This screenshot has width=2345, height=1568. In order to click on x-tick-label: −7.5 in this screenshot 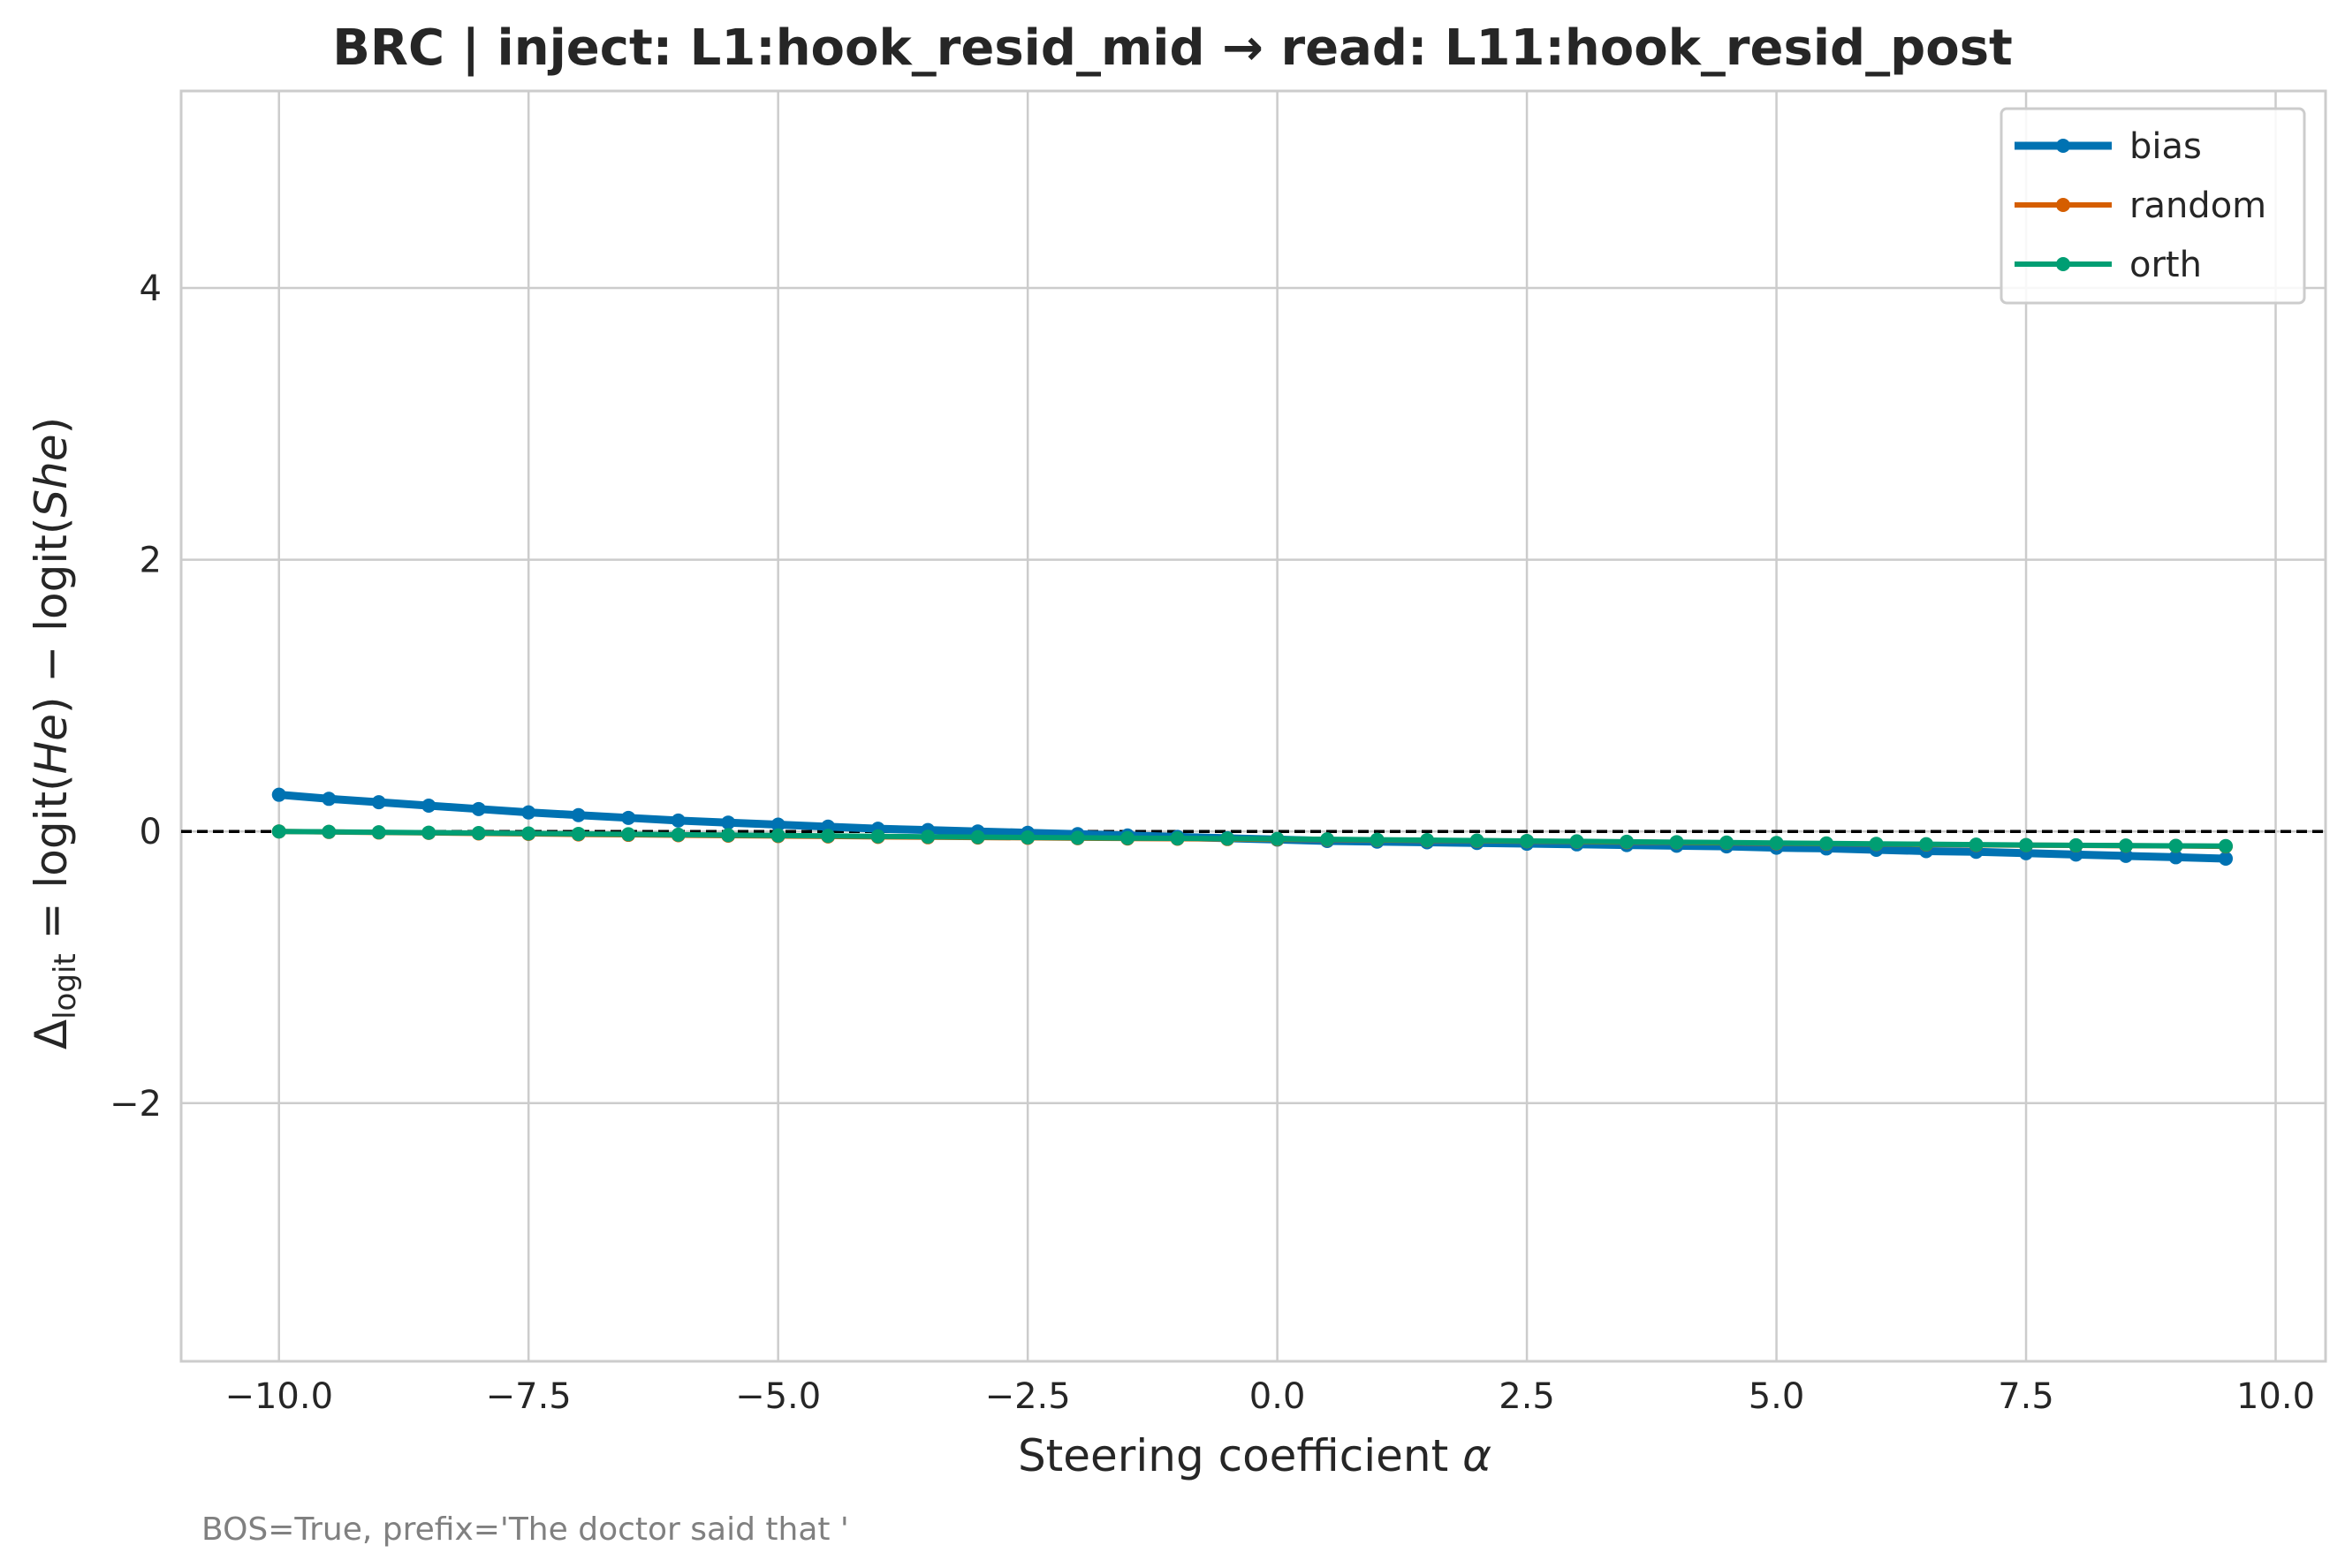, I will do `click(529, 1396)`.